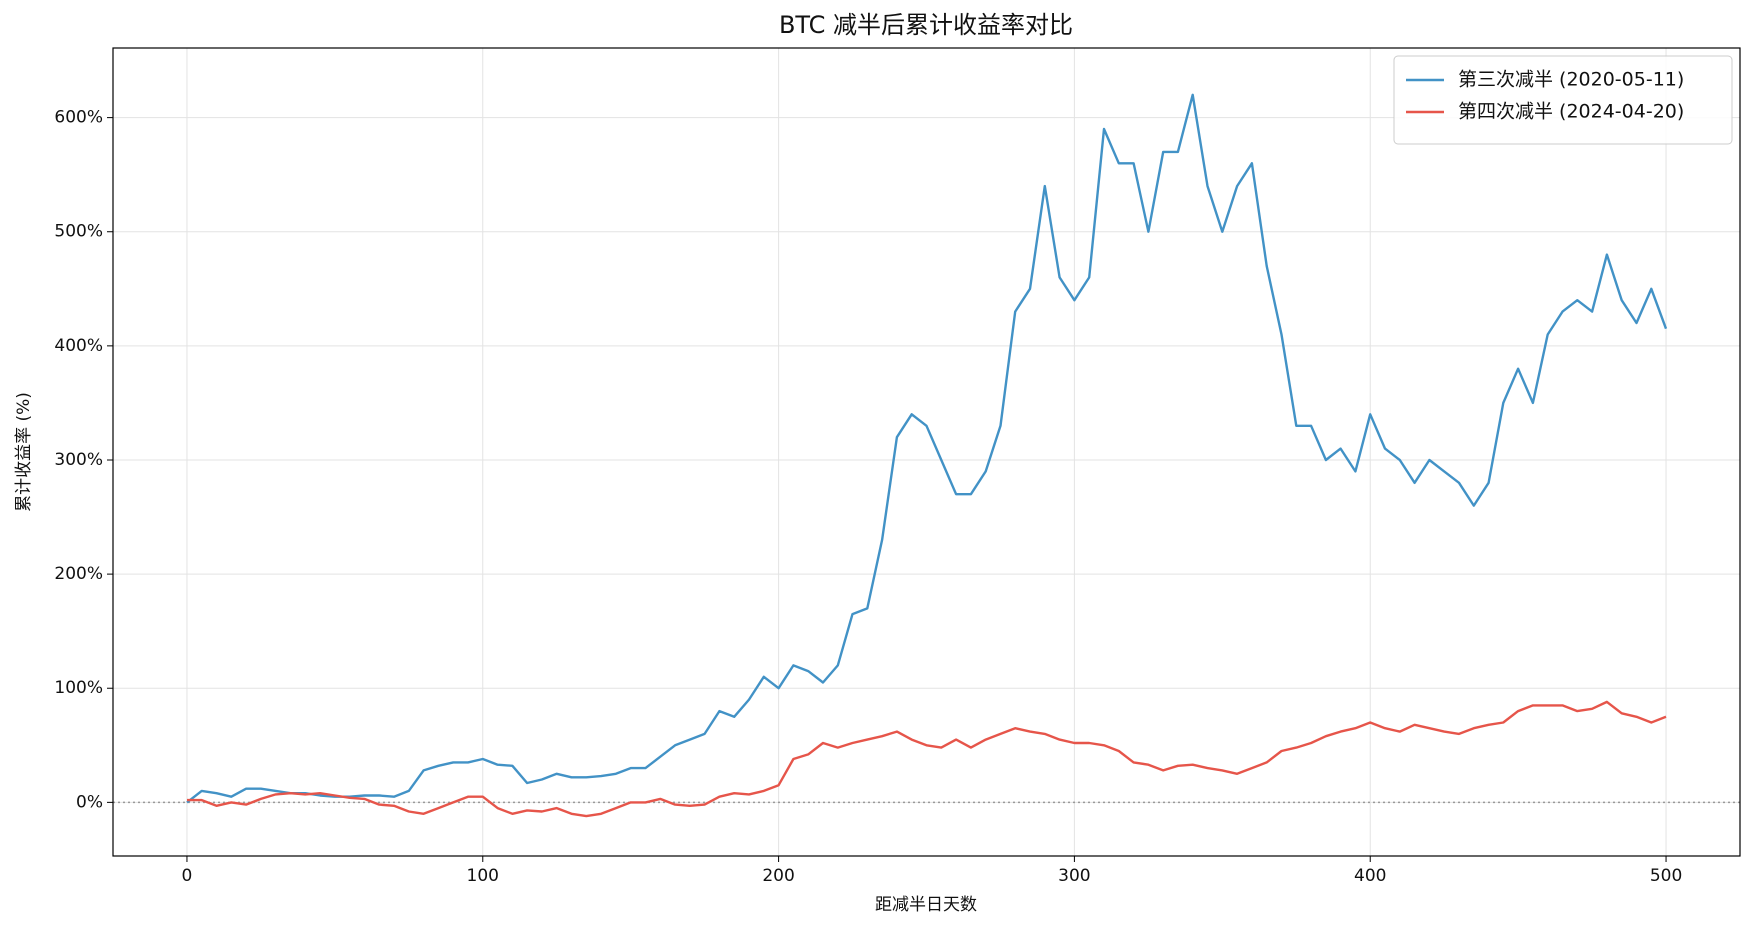  What do you see at coordinates (78, 460) in the screenshot?
I see `y-tick-label: 300%` at bounding box center [78, 460].